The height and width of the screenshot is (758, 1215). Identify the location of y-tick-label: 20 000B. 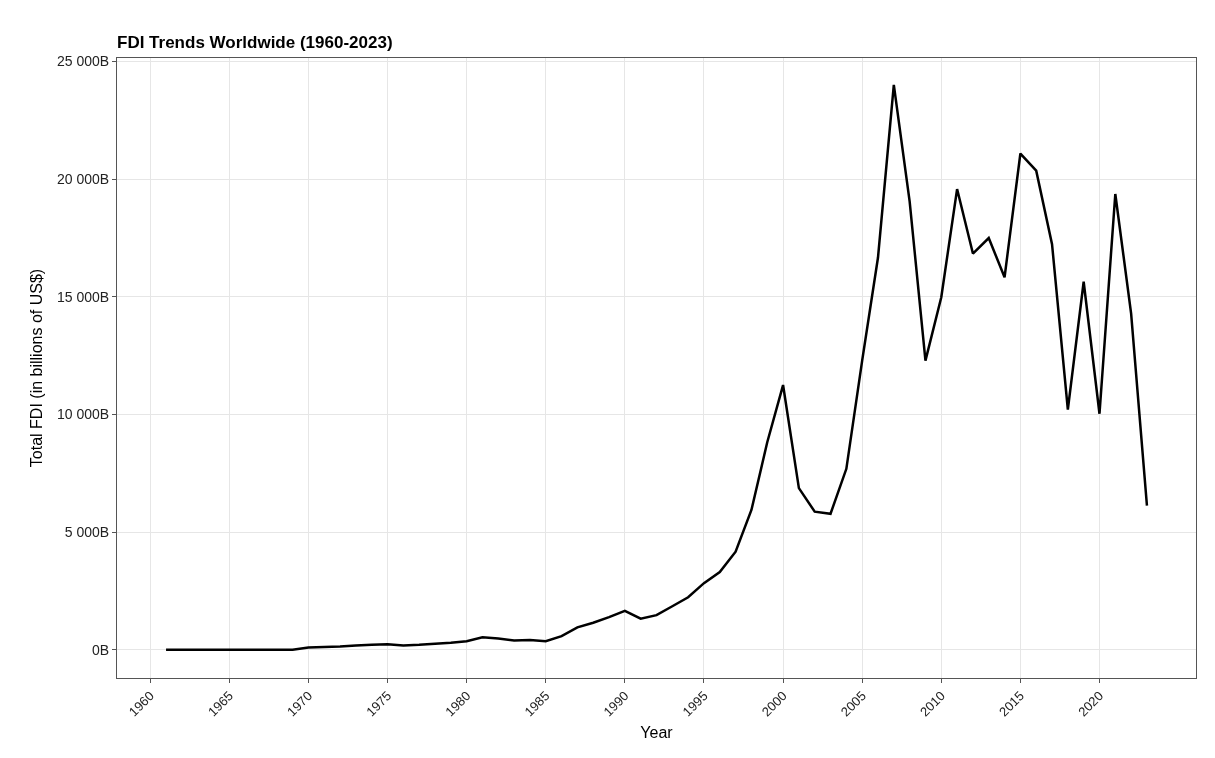
(83, 179).